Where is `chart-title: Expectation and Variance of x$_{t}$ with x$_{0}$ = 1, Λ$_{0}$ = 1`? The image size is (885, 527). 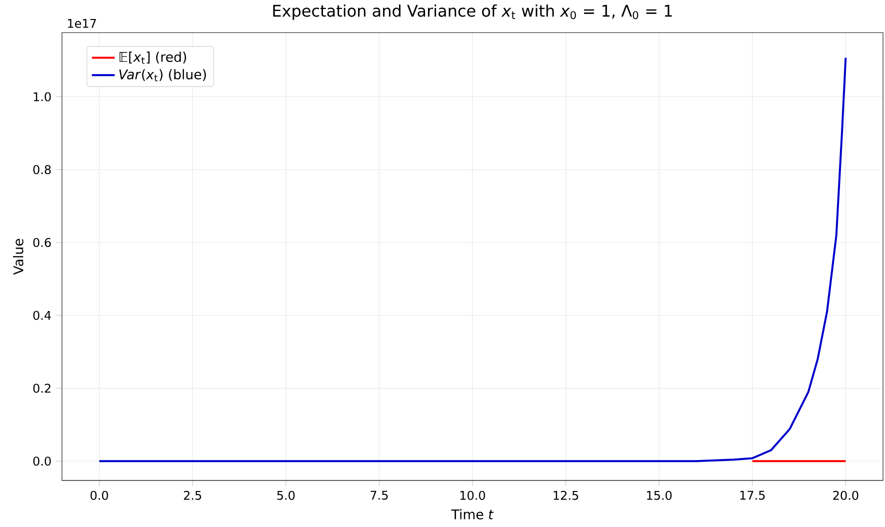 chart-title: Expectation and Variance of x$_{t}$ with x$_{0}$ = 1, Λ$_{0}$ = 1 is located at coordinates (472, 12).